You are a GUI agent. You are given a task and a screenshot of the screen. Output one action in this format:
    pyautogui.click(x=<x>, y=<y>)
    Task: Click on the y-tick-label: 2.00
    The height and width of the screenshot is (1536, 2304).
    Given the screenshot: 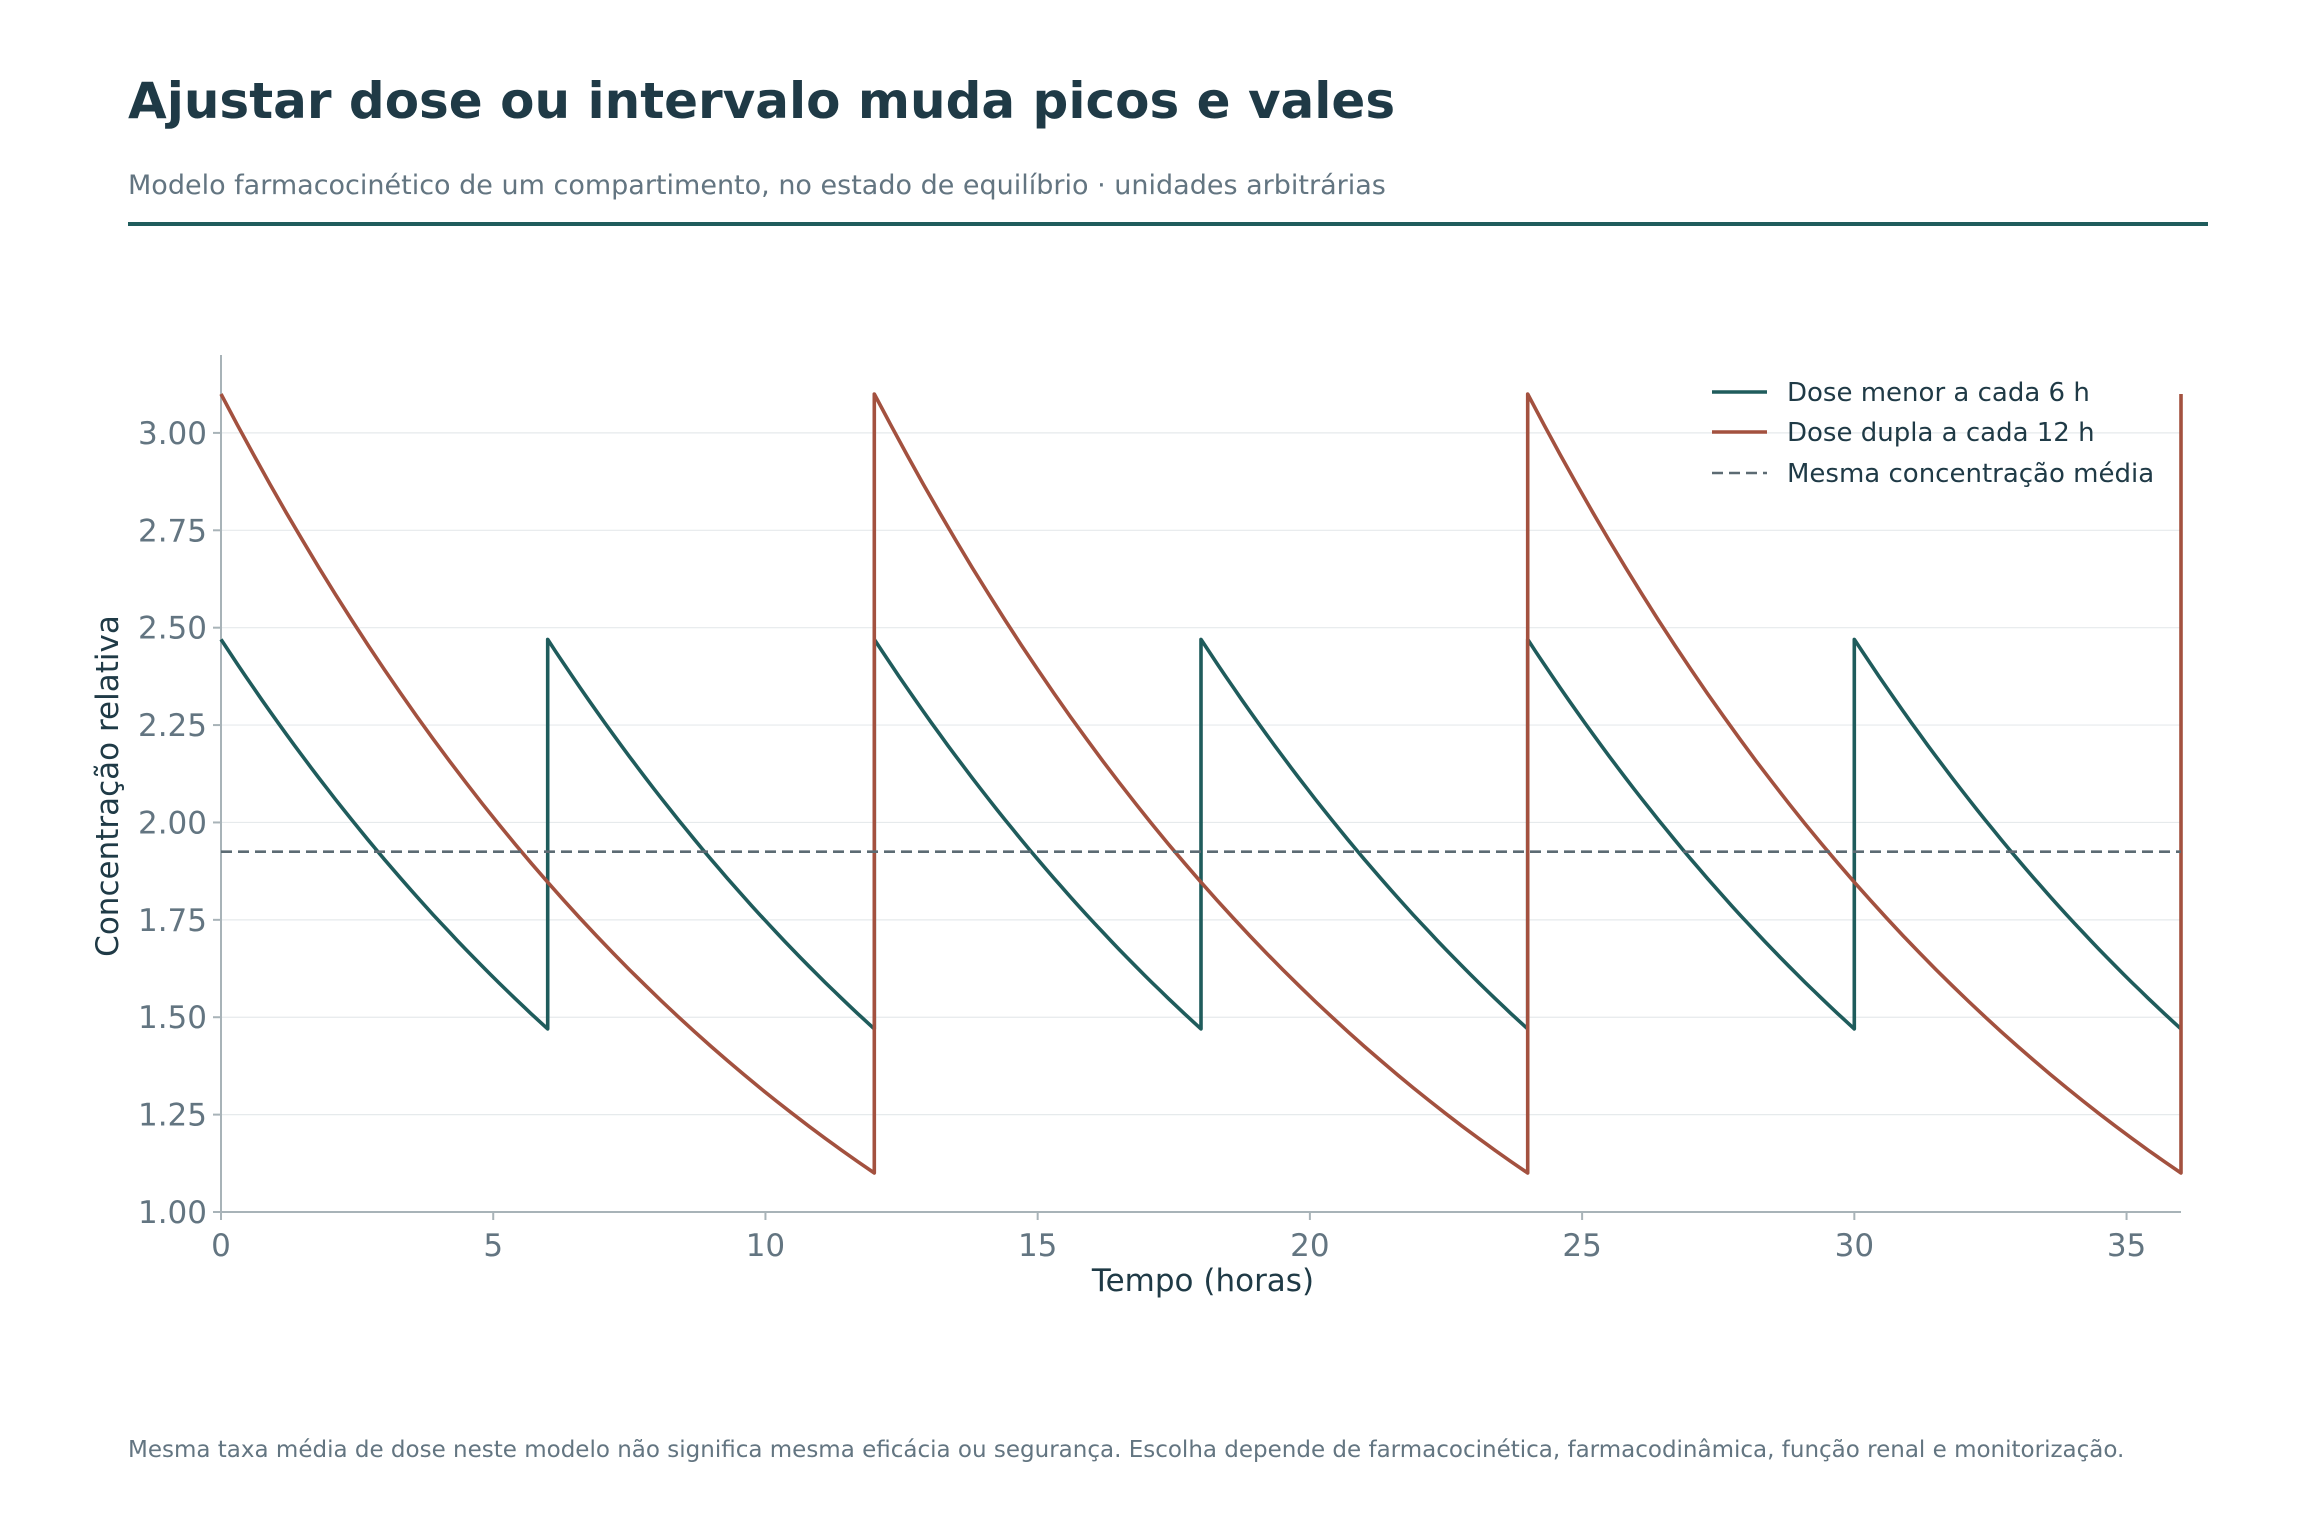 What is the action you would take?
    pyautogui.click(x=172, y=823)
    